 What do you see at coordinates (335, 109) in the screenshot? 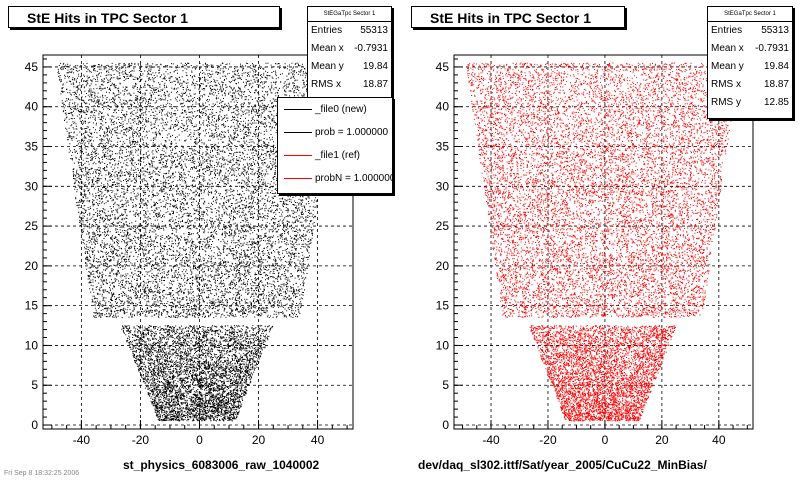
I see `legend-entry-new: _file0 (new)` at bounding box center [335, 109].